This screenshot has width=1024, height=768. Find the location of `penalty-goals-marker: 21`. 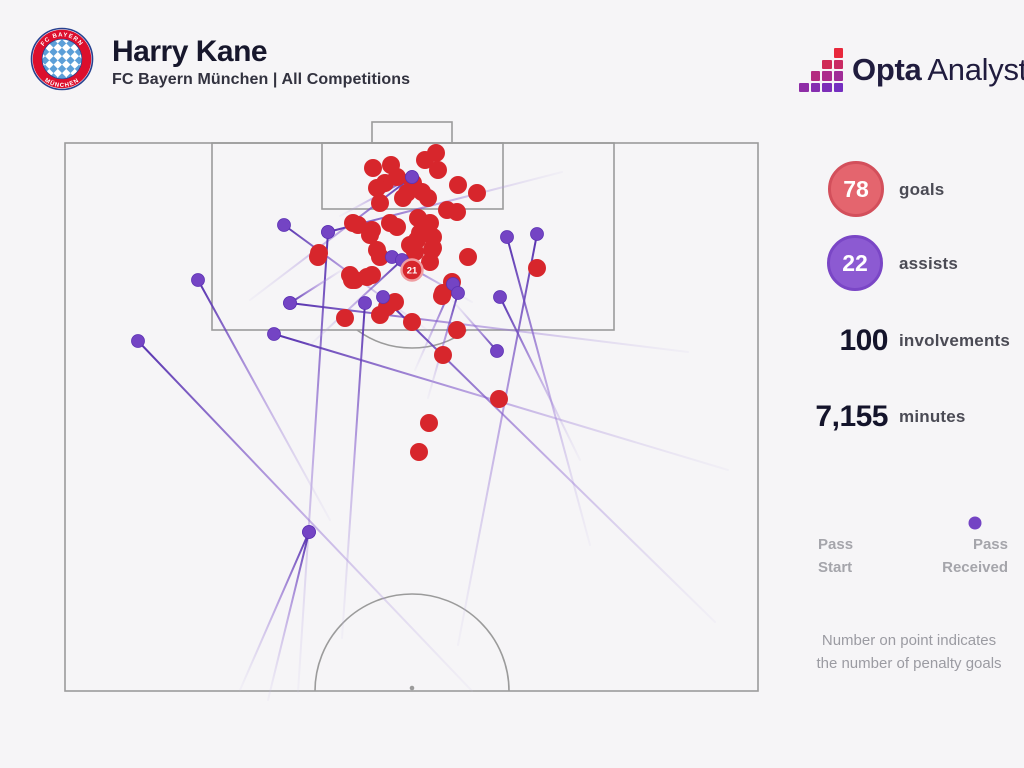

penalty-goals-marker: 21 is located at coordinates (412, 270).